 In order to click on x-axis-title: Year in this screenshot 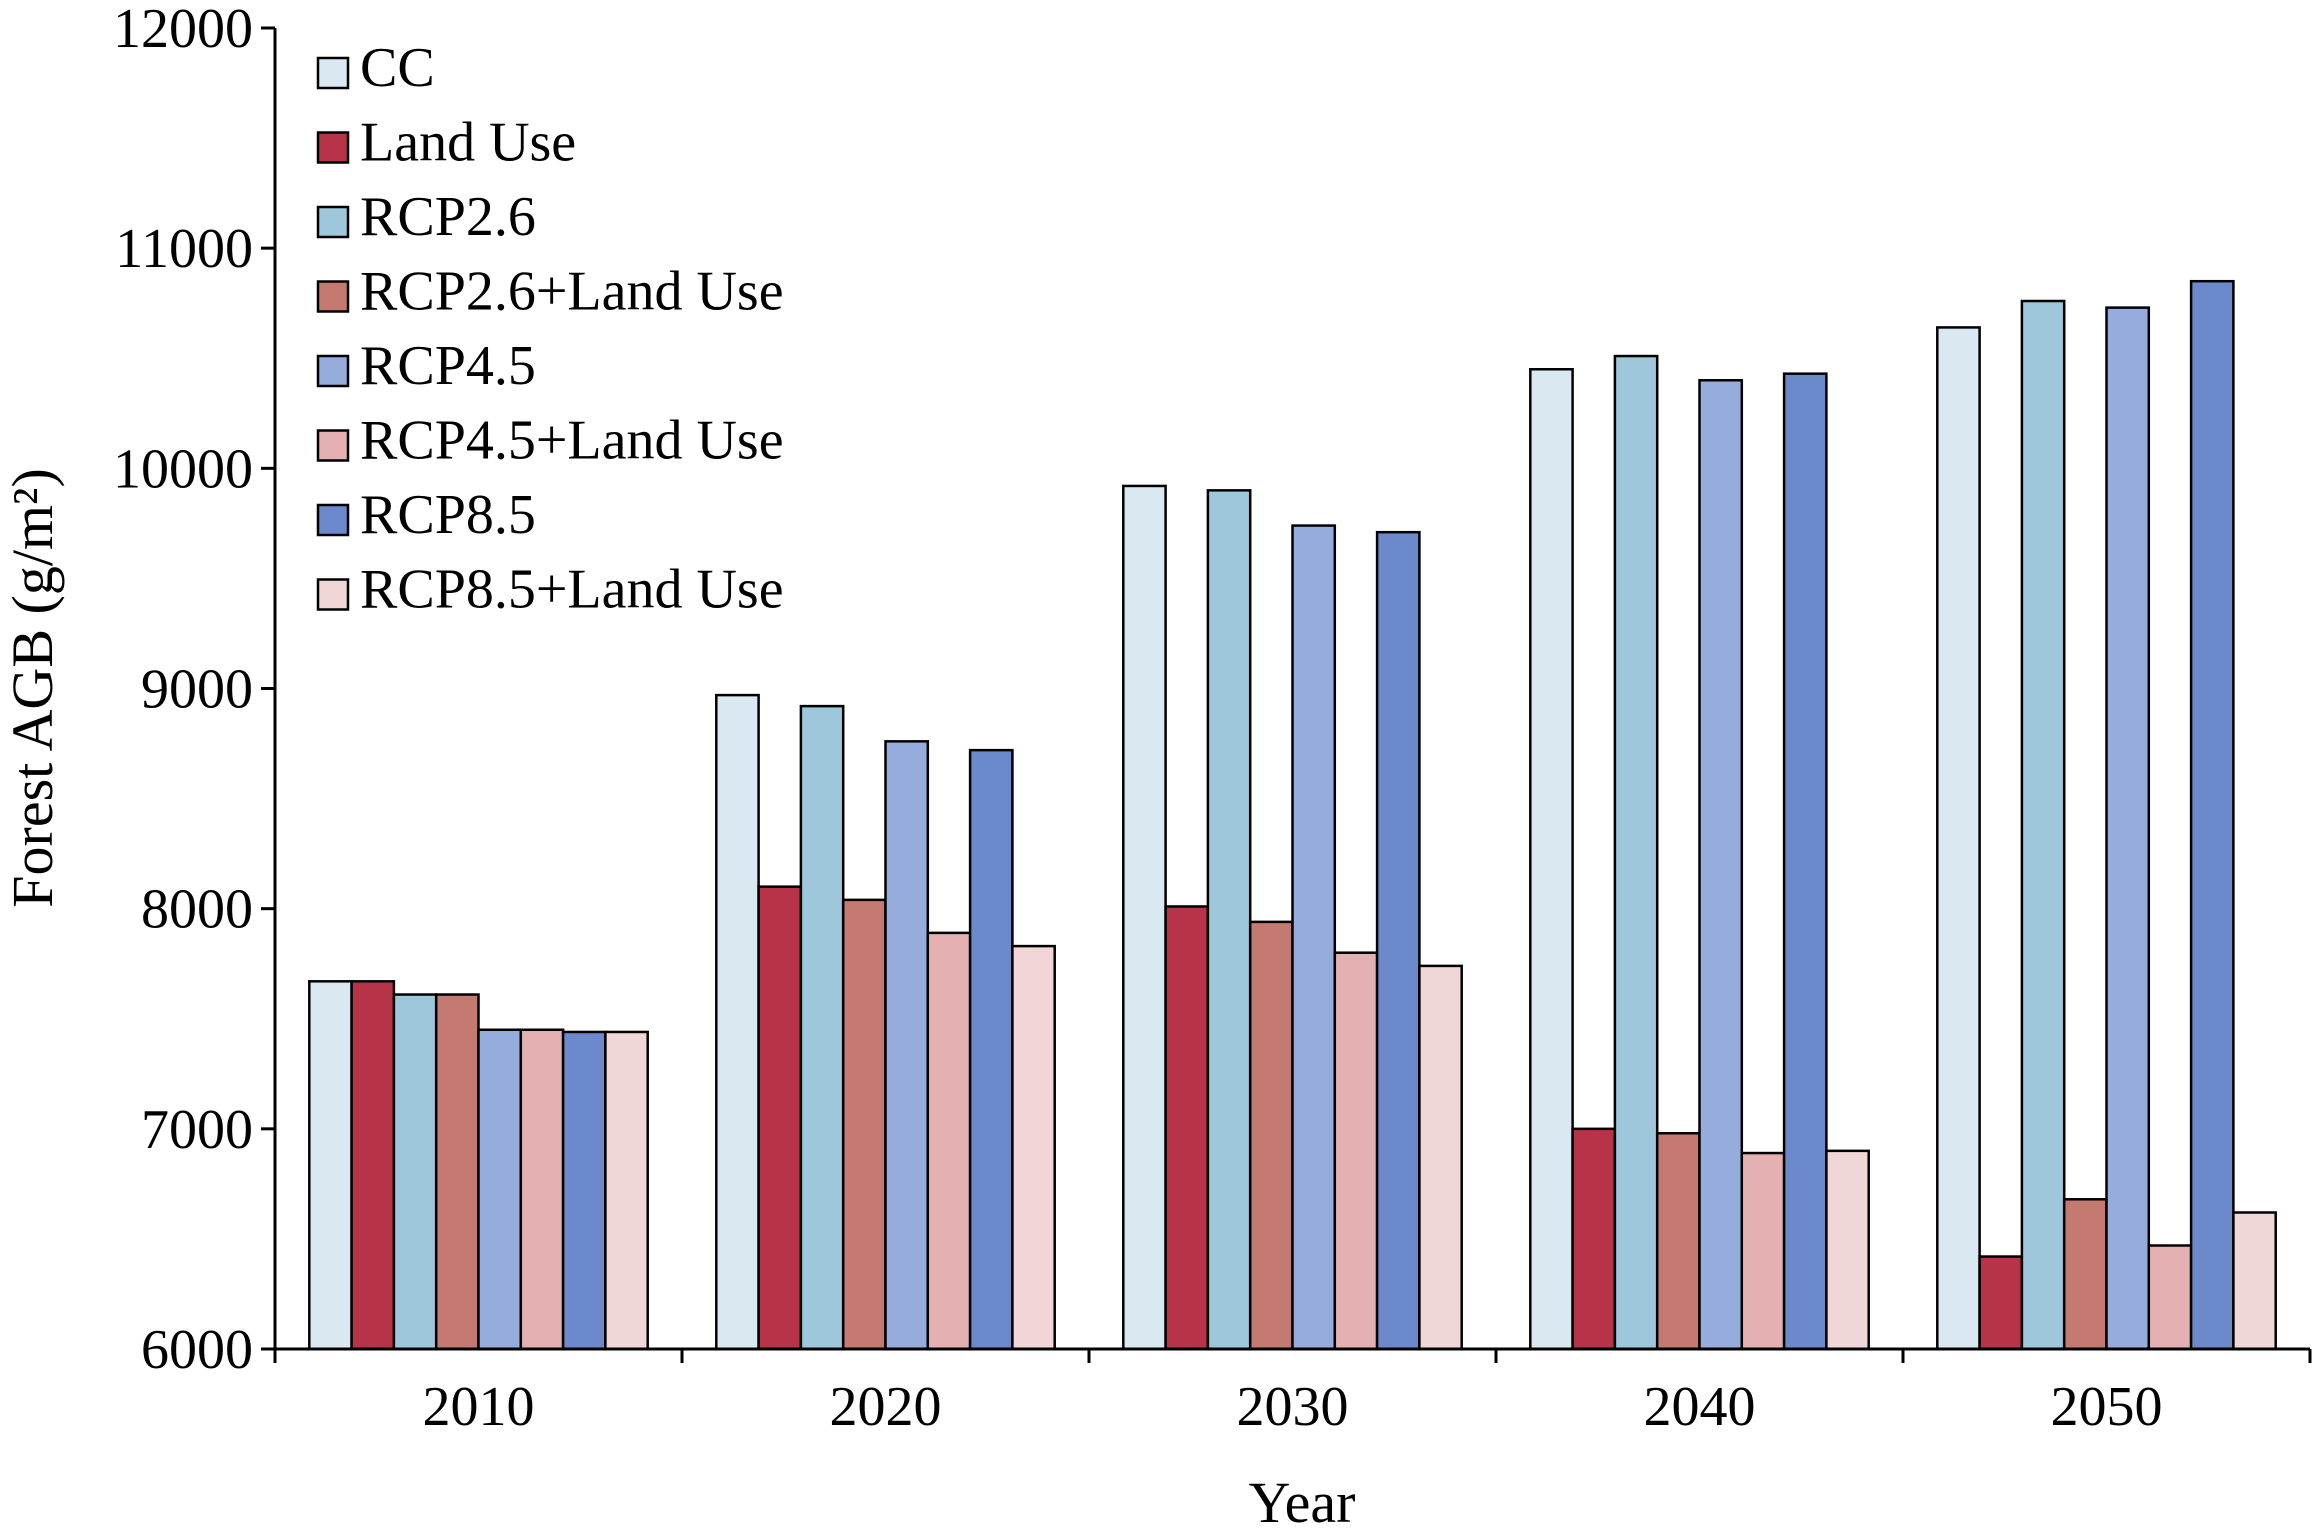, I will do `click(1302, 1499)`.